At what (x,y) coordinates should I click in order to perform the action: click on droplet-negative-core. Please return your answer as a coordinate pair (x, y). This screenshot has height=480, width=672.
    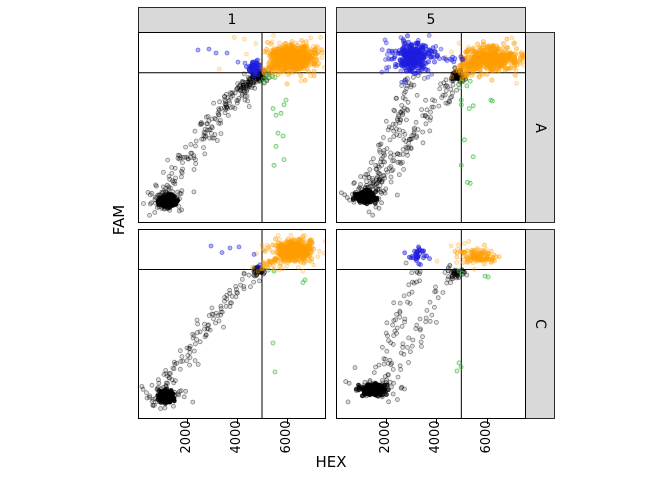
    Looking at the image, I should click on (168, 208).